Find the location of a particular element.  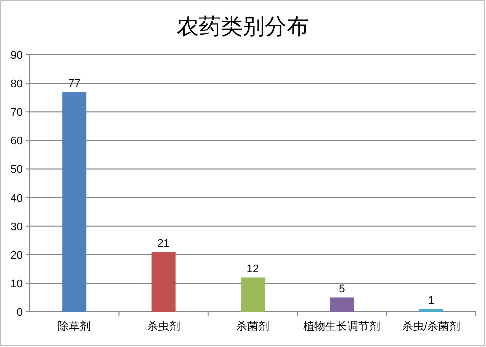

x-tick-label: 杀虫/杀菌剂 is located at coordinates (431, 326).